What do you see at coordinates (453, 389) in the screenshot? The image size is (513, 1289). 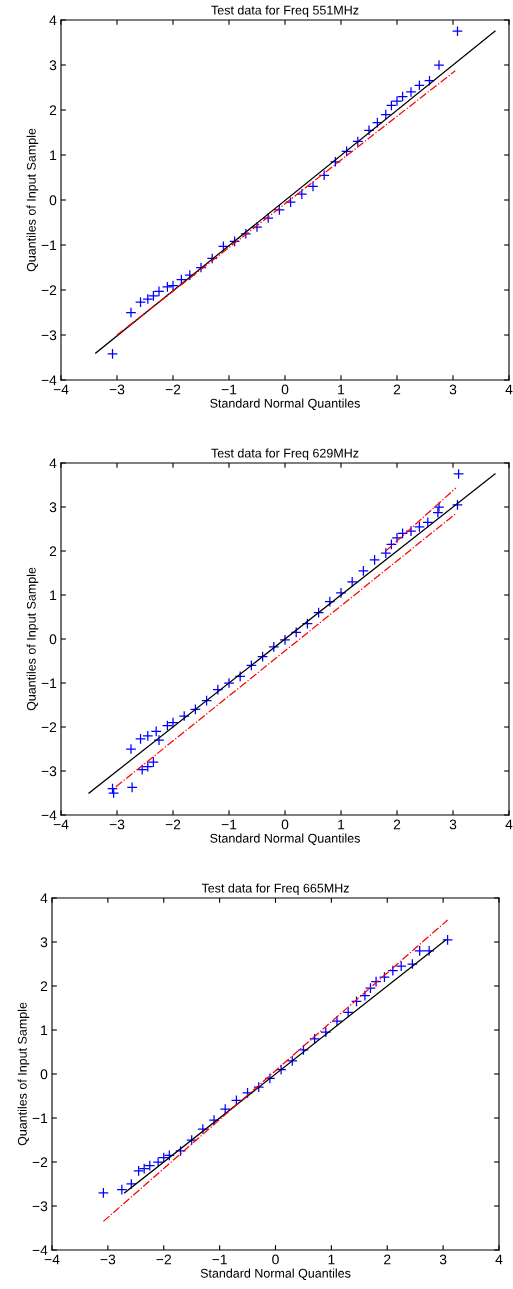 I see `x-tick-label: 3` at bounding box center [453, 389].